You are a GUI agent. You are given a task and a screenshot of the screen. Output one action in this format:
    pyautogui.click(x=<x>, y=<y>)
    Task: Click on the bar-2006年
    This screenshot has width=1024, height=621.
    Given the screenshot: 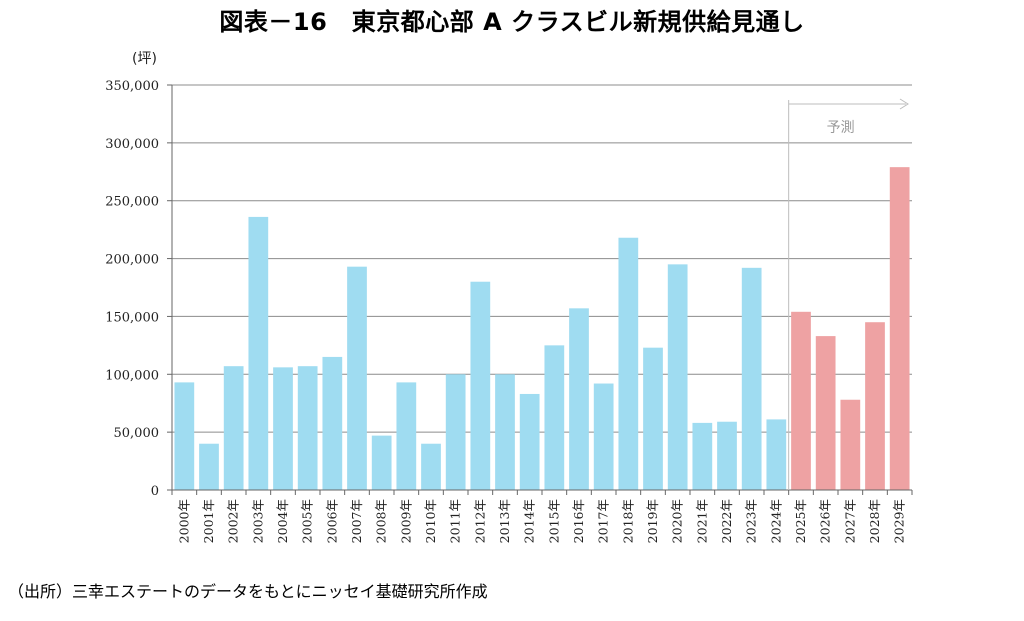 What is the action you would take?
    pyautogui.click(x=332, y=423)
    